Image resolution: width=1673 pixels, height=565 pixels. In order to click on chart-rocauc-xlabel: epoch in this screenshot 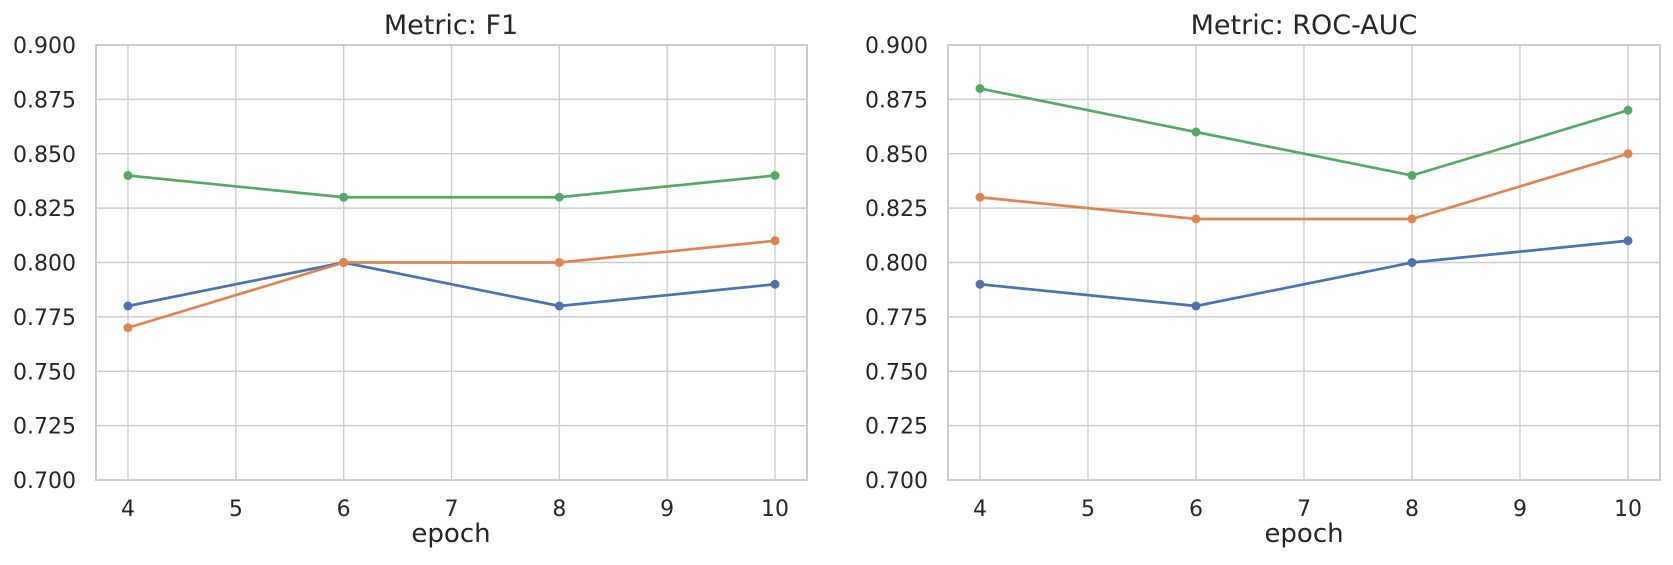, I will do `click(1303, 534)`.